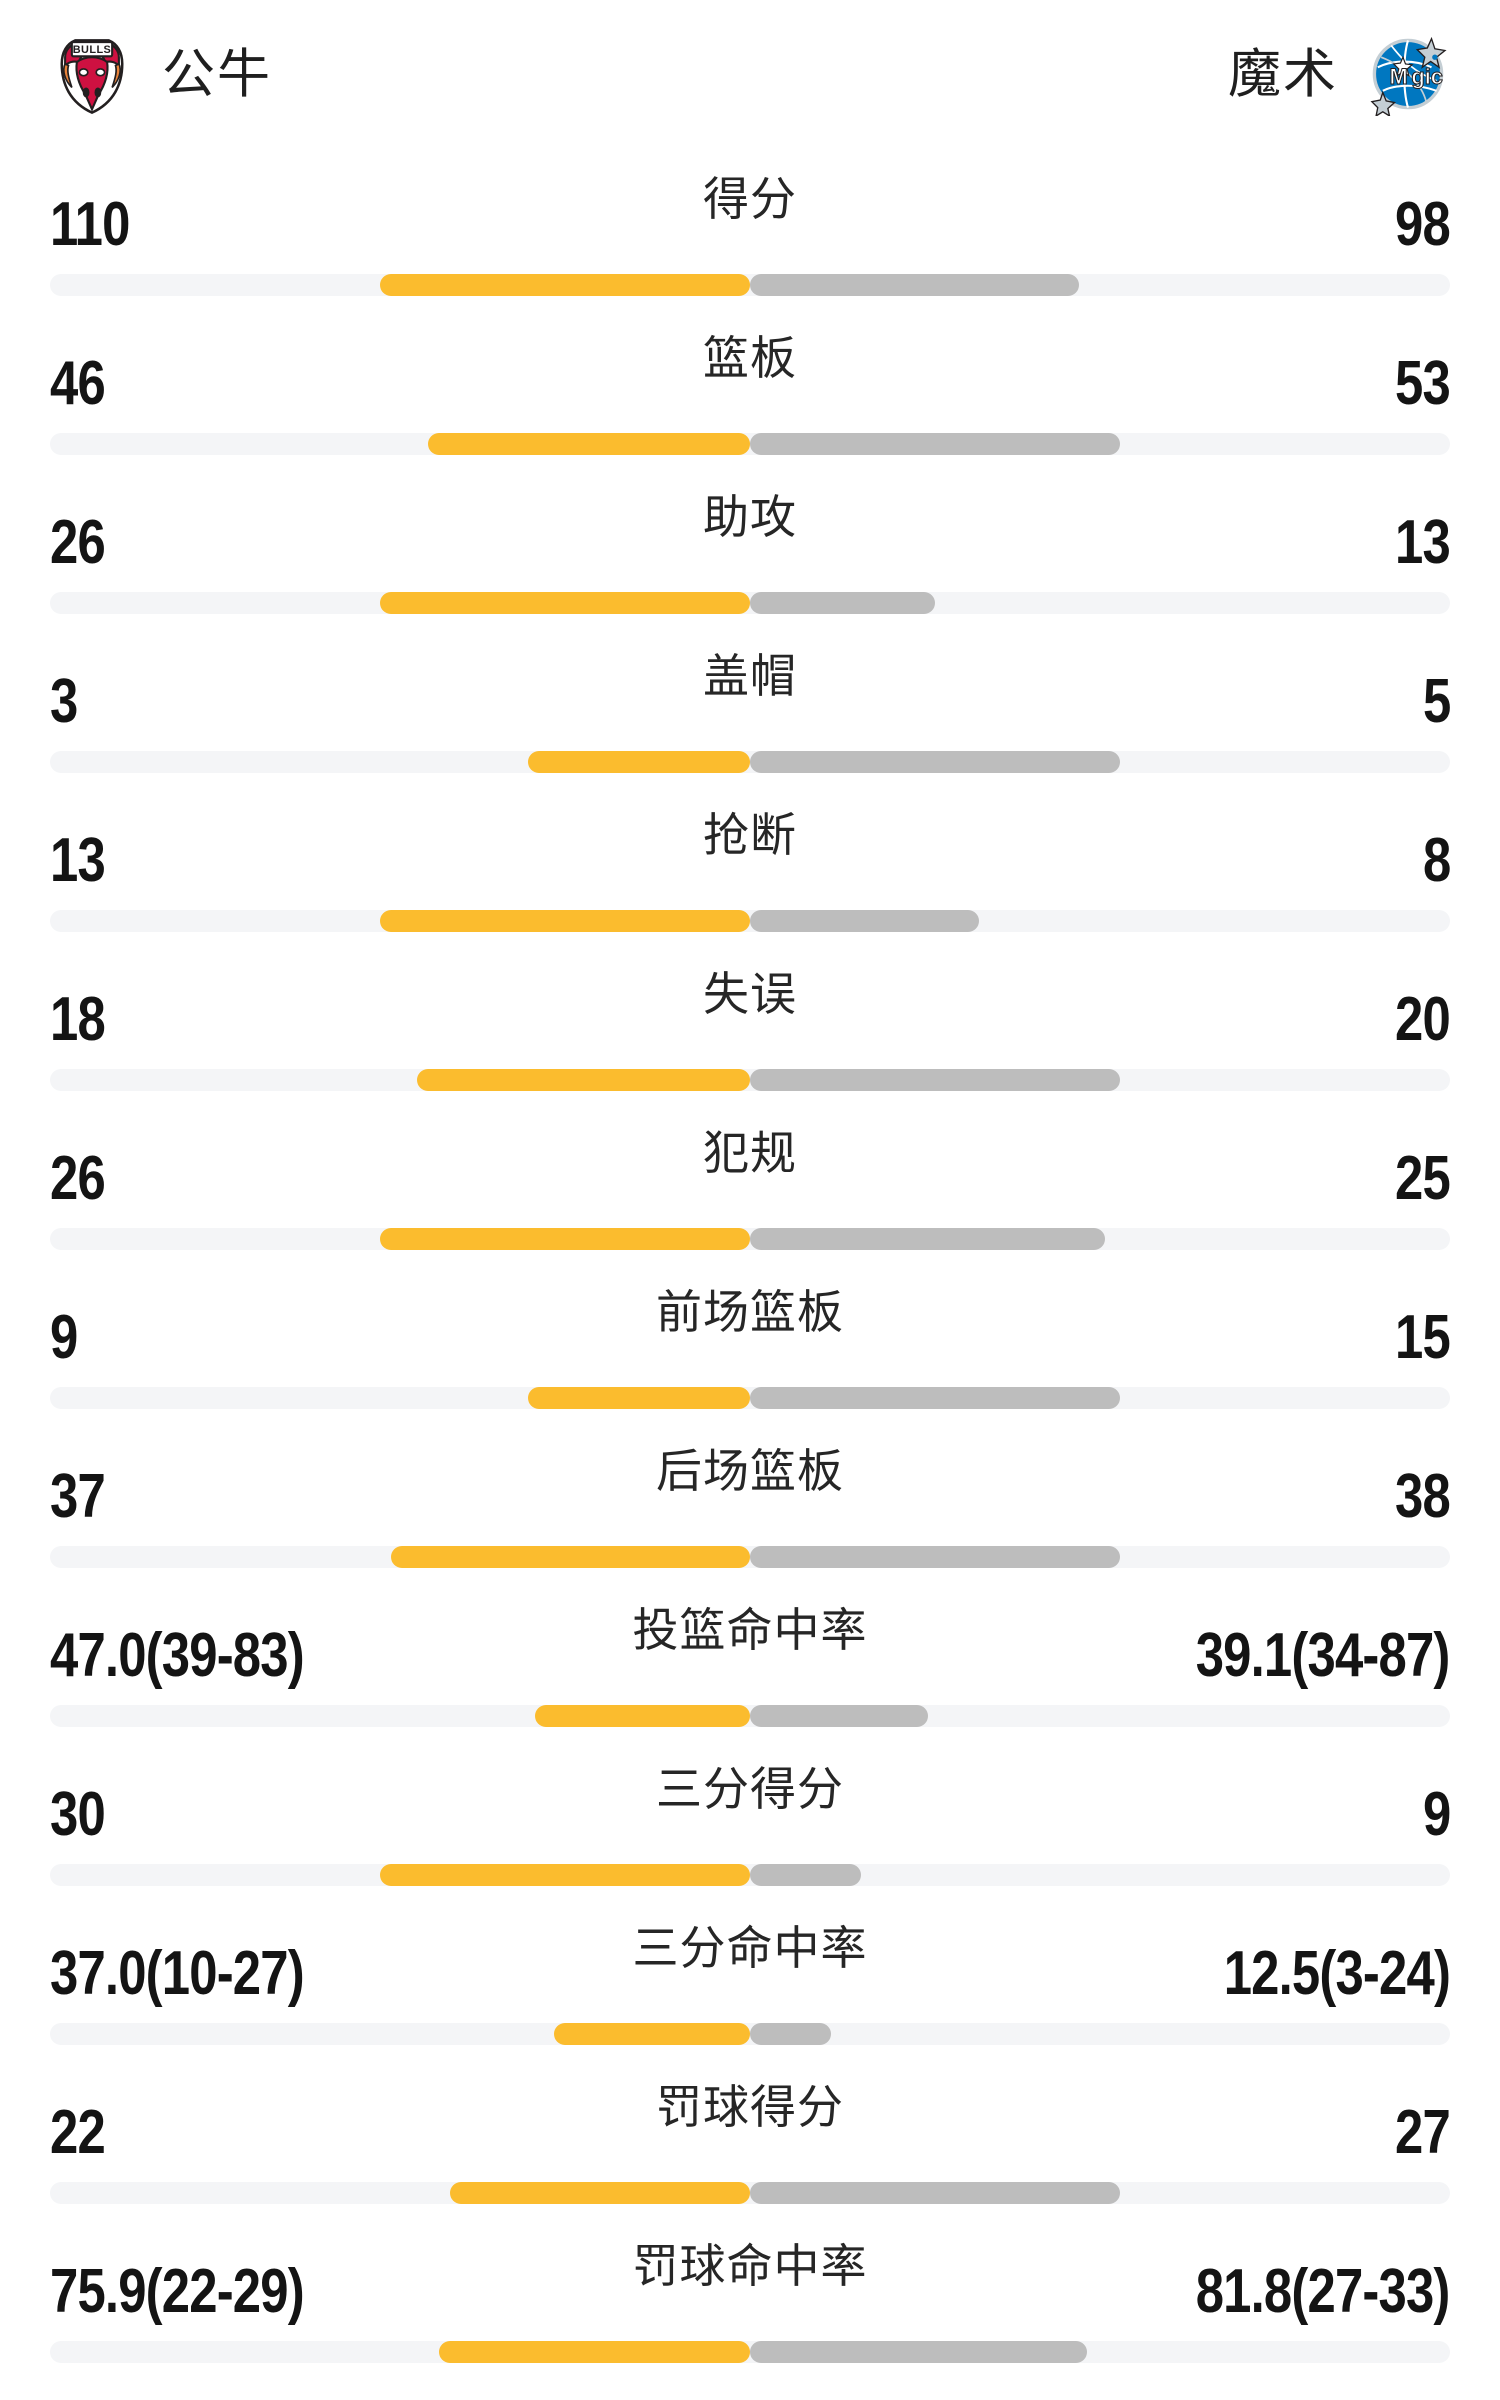  I want to click on home-stat-value: 46, so click(78, 383).